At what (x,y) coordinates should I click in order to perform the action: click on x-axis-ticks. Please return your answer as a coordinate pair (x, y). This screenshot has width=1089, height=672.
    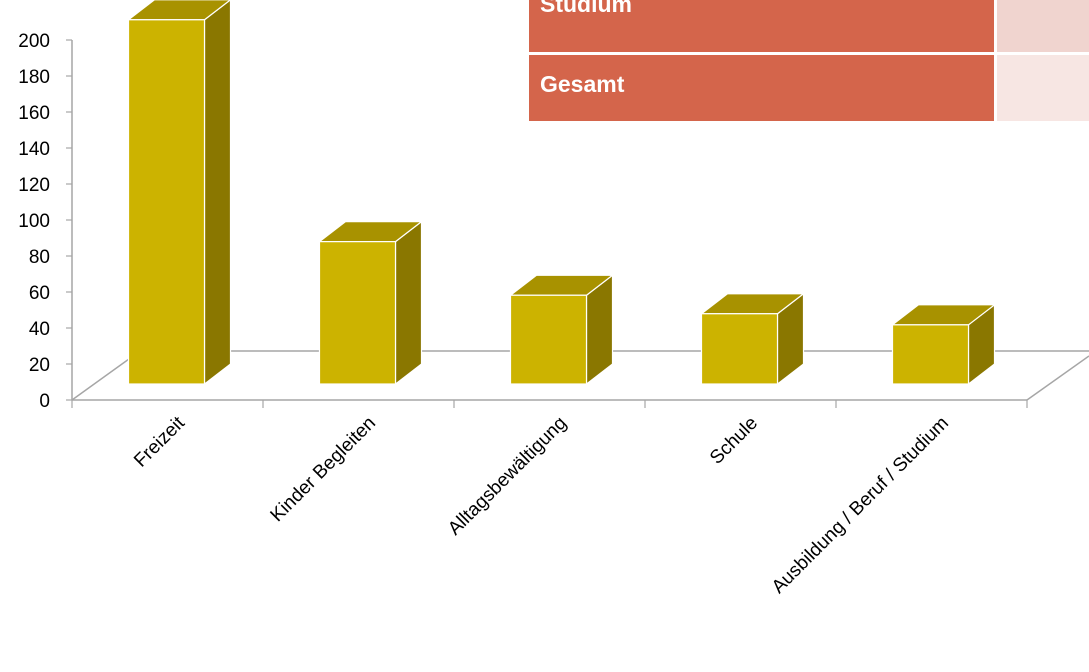
    Looking at the image, I should click on (549, 404).